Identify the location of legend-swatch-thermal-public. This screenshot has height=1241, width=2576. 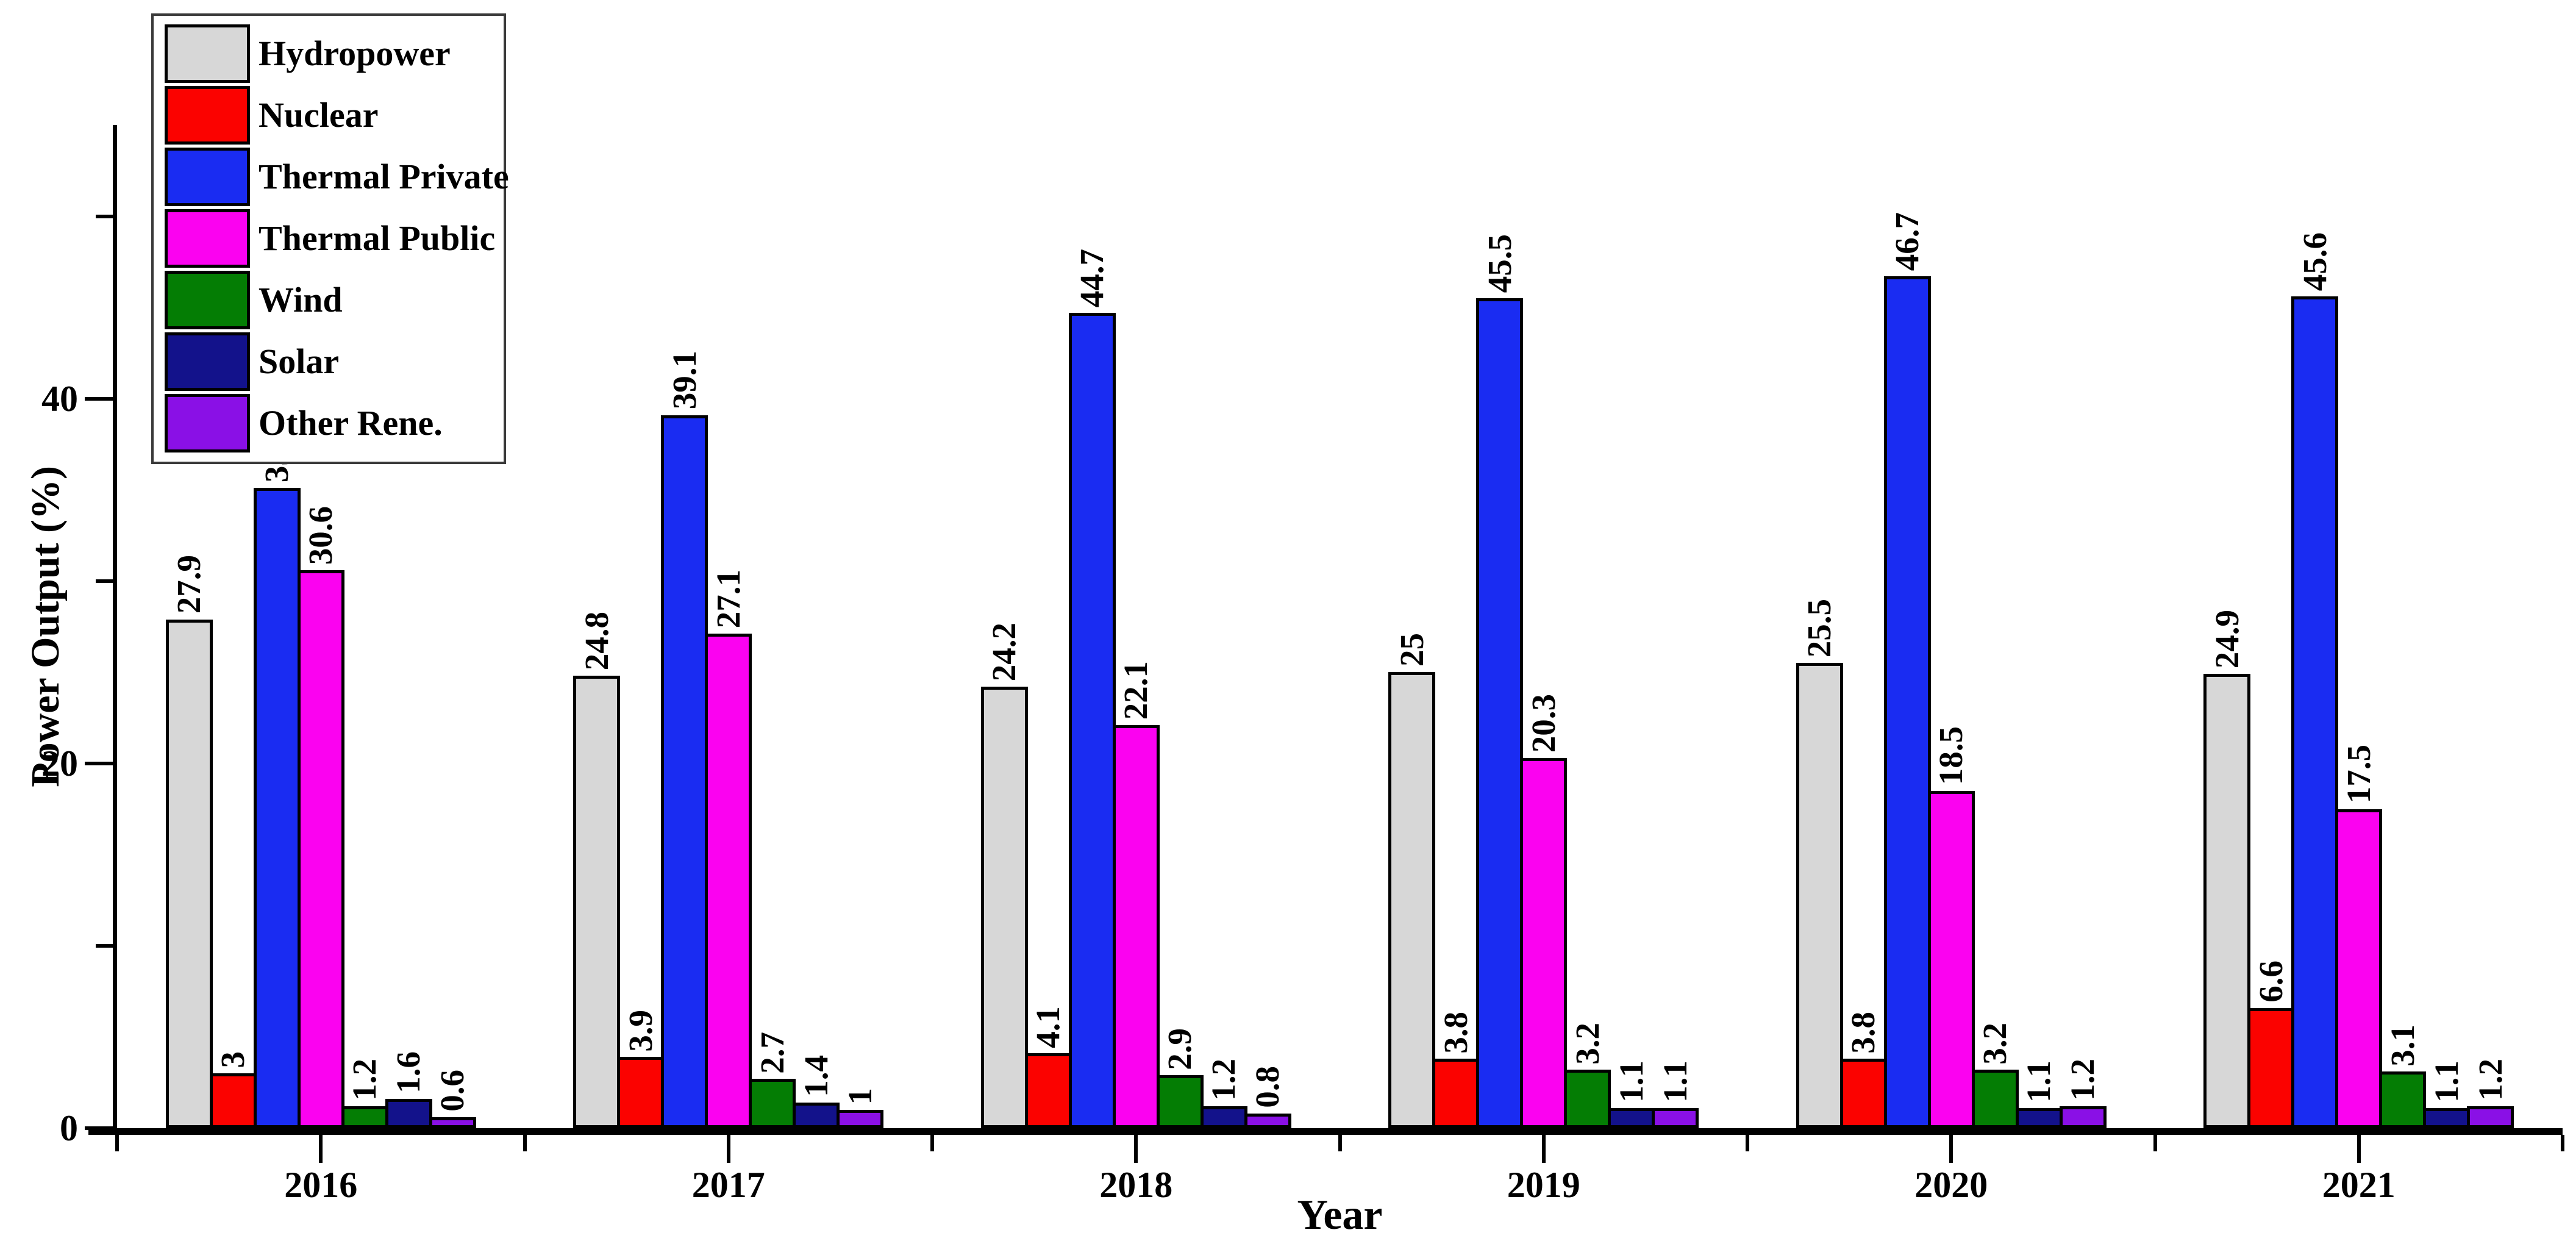
(207, 238).